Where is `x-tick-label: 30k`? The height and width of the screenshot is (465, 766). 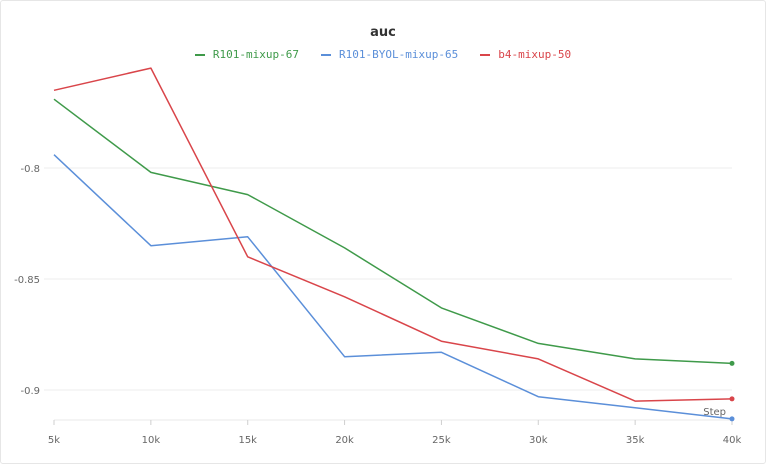
x-tick-label: 30k is located at coordinates (538, 440).